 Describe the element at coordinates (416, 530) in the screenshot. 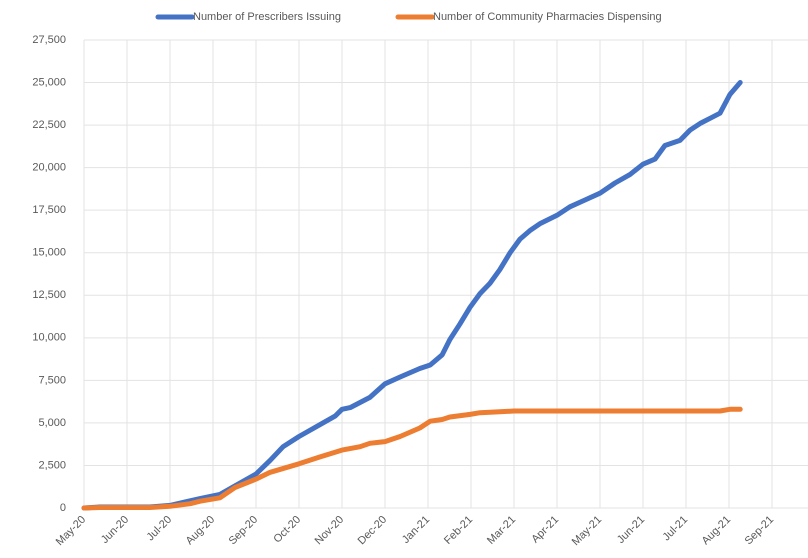

I see `x-tick-label: Jan-21` at that location.